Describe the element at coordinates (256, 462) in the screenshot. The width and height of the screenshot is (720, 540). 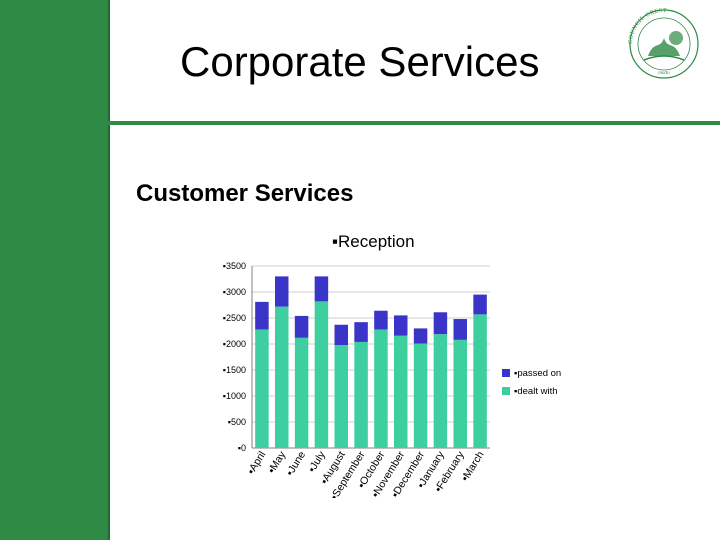
I see `x-tick-label: ▪April` at that location.